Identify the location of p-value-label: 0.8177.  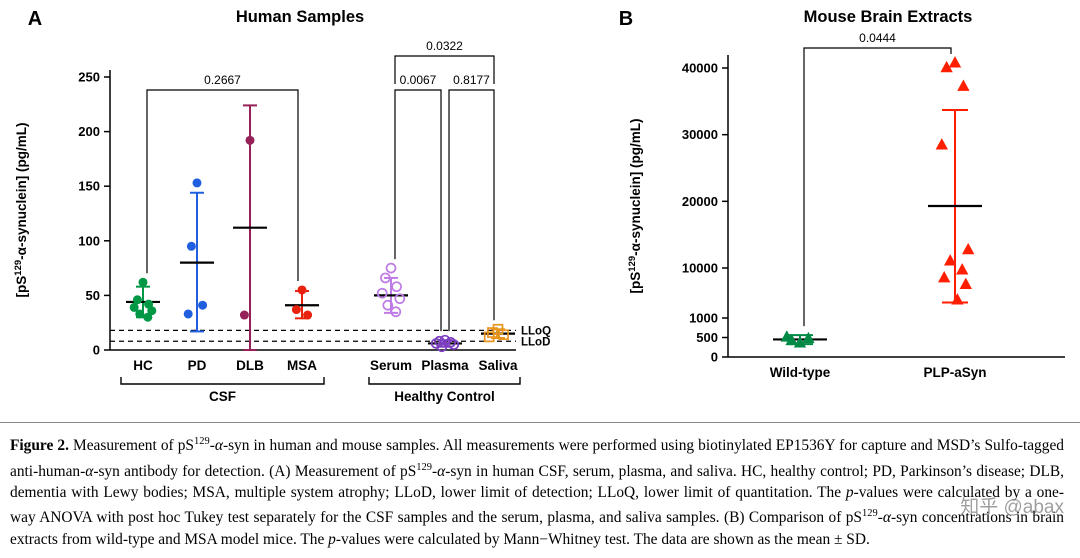
(471, 80).